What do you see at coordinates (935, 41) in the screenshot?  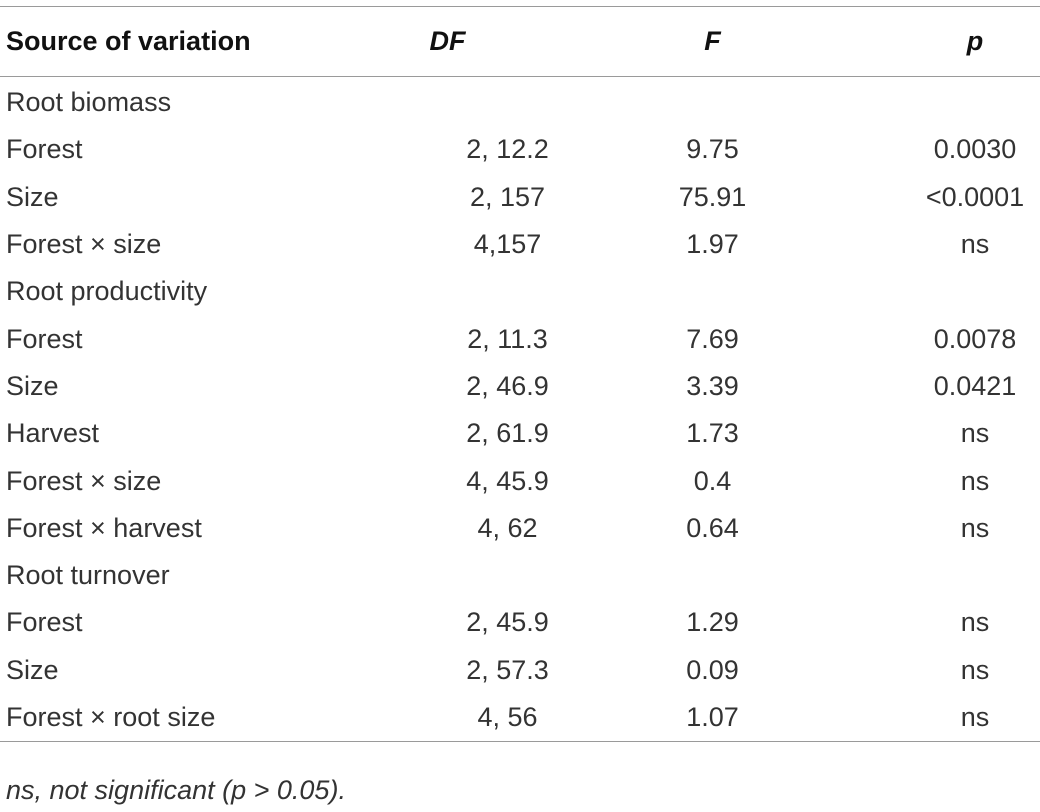 I see `header-p: p` at bounding box center [935, 41].